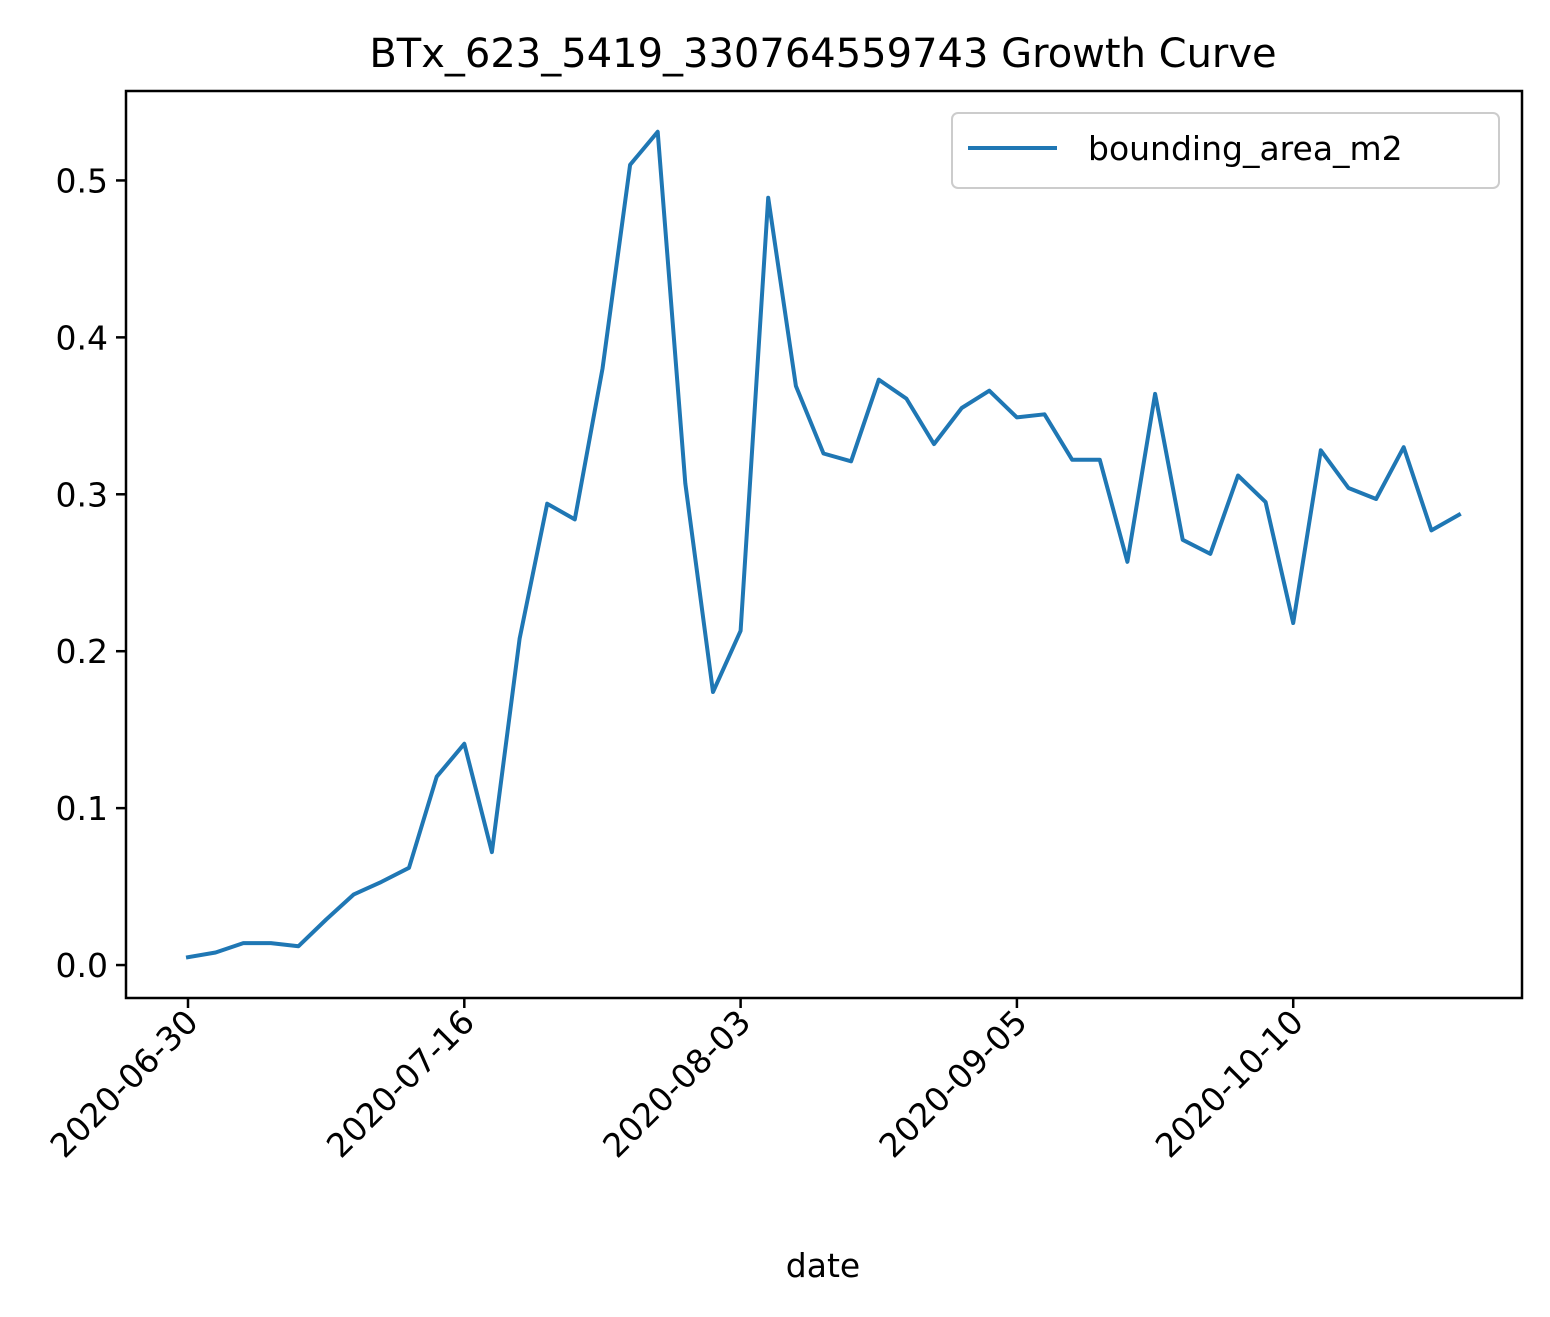 The image size is (1550, 1317). I want to click on y-tick-label: 0.3, so click(82, 494).